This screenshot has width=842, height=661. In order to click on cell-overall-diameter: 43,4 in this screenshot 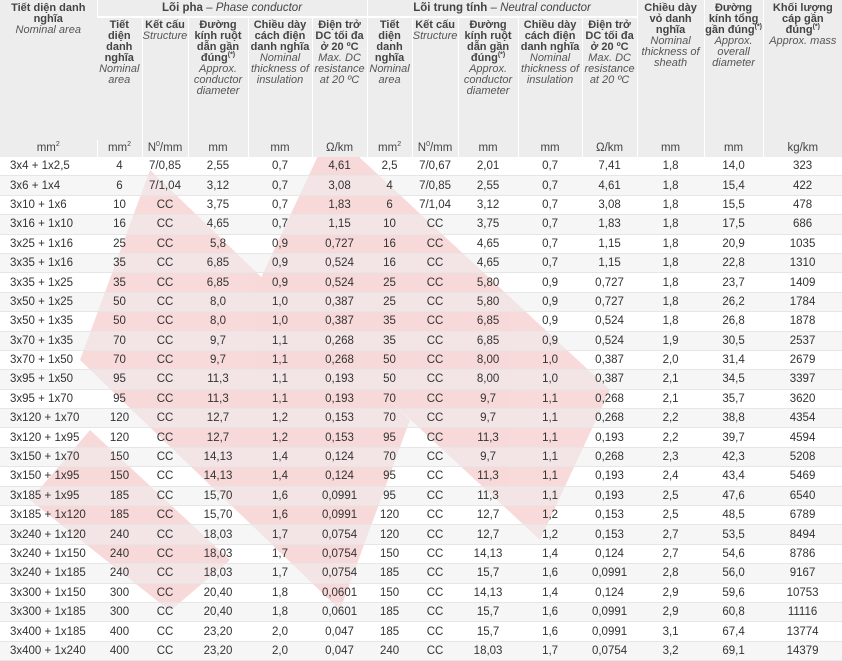, I will do `click(734, 476)`.